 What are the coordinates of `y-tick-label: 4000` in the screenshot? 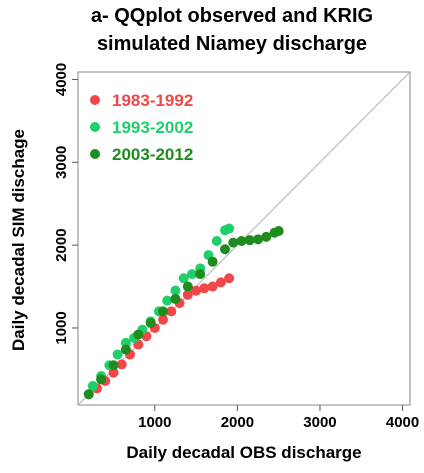 It's located at (61, 79).